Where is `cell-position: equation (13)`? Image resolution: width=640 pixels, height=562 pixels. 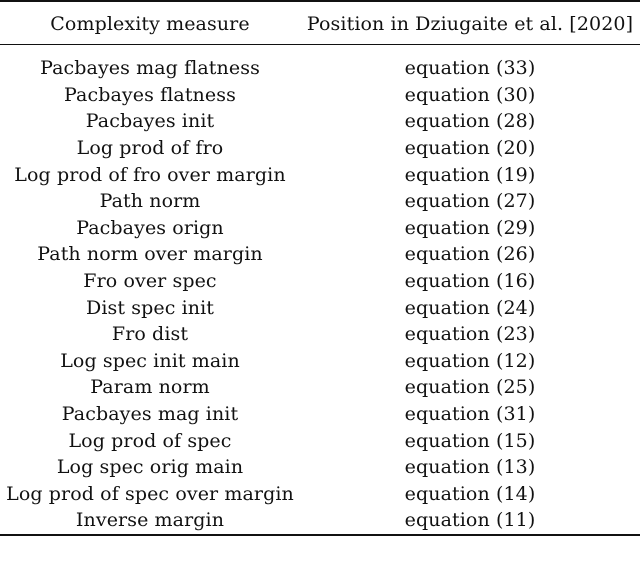 cell-position: equation (13) is located at coordinates (470, 467).